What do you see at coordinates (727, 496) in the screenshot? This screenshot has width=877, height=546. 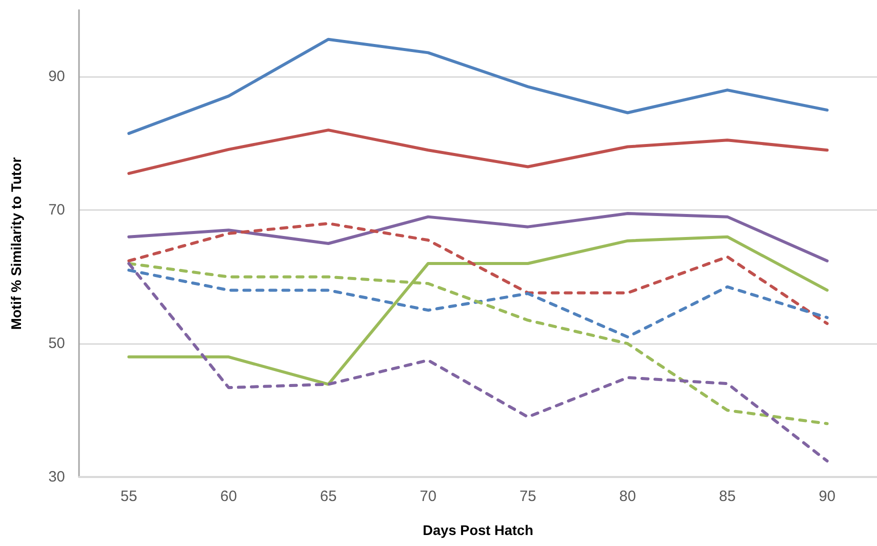 I see `x-tick-label: 85` at bounding box center [727, 496].